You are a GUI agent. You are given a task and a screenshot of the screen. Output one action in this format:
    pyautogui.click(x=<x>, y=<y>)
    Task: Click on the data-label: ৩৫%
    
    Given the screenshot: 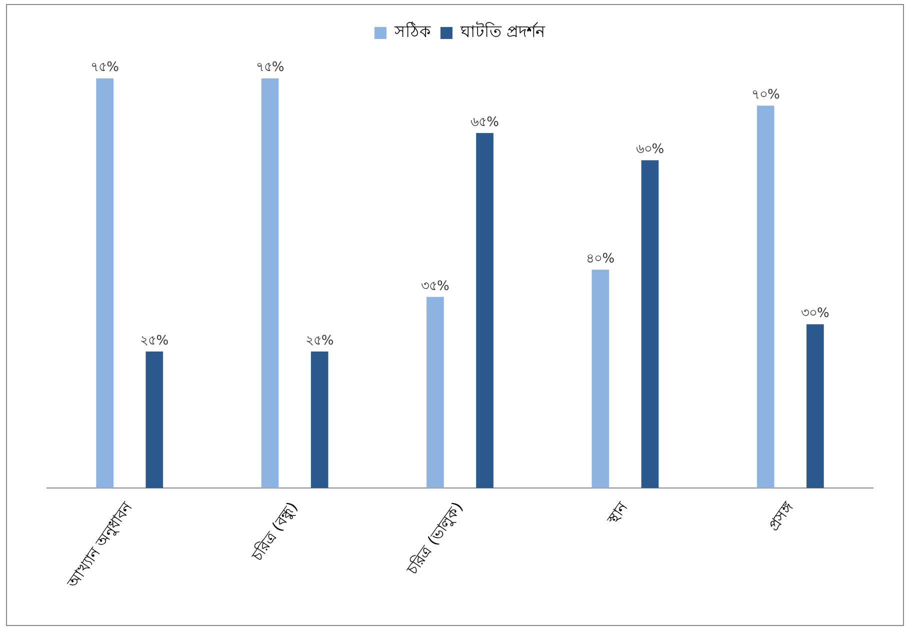 What is the action you would take?
    pyautogui.click(x=435, y=286)
    